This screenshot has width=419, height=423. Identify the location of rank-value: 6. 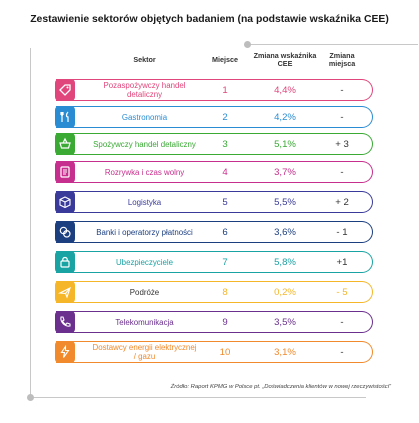
(225, 232).